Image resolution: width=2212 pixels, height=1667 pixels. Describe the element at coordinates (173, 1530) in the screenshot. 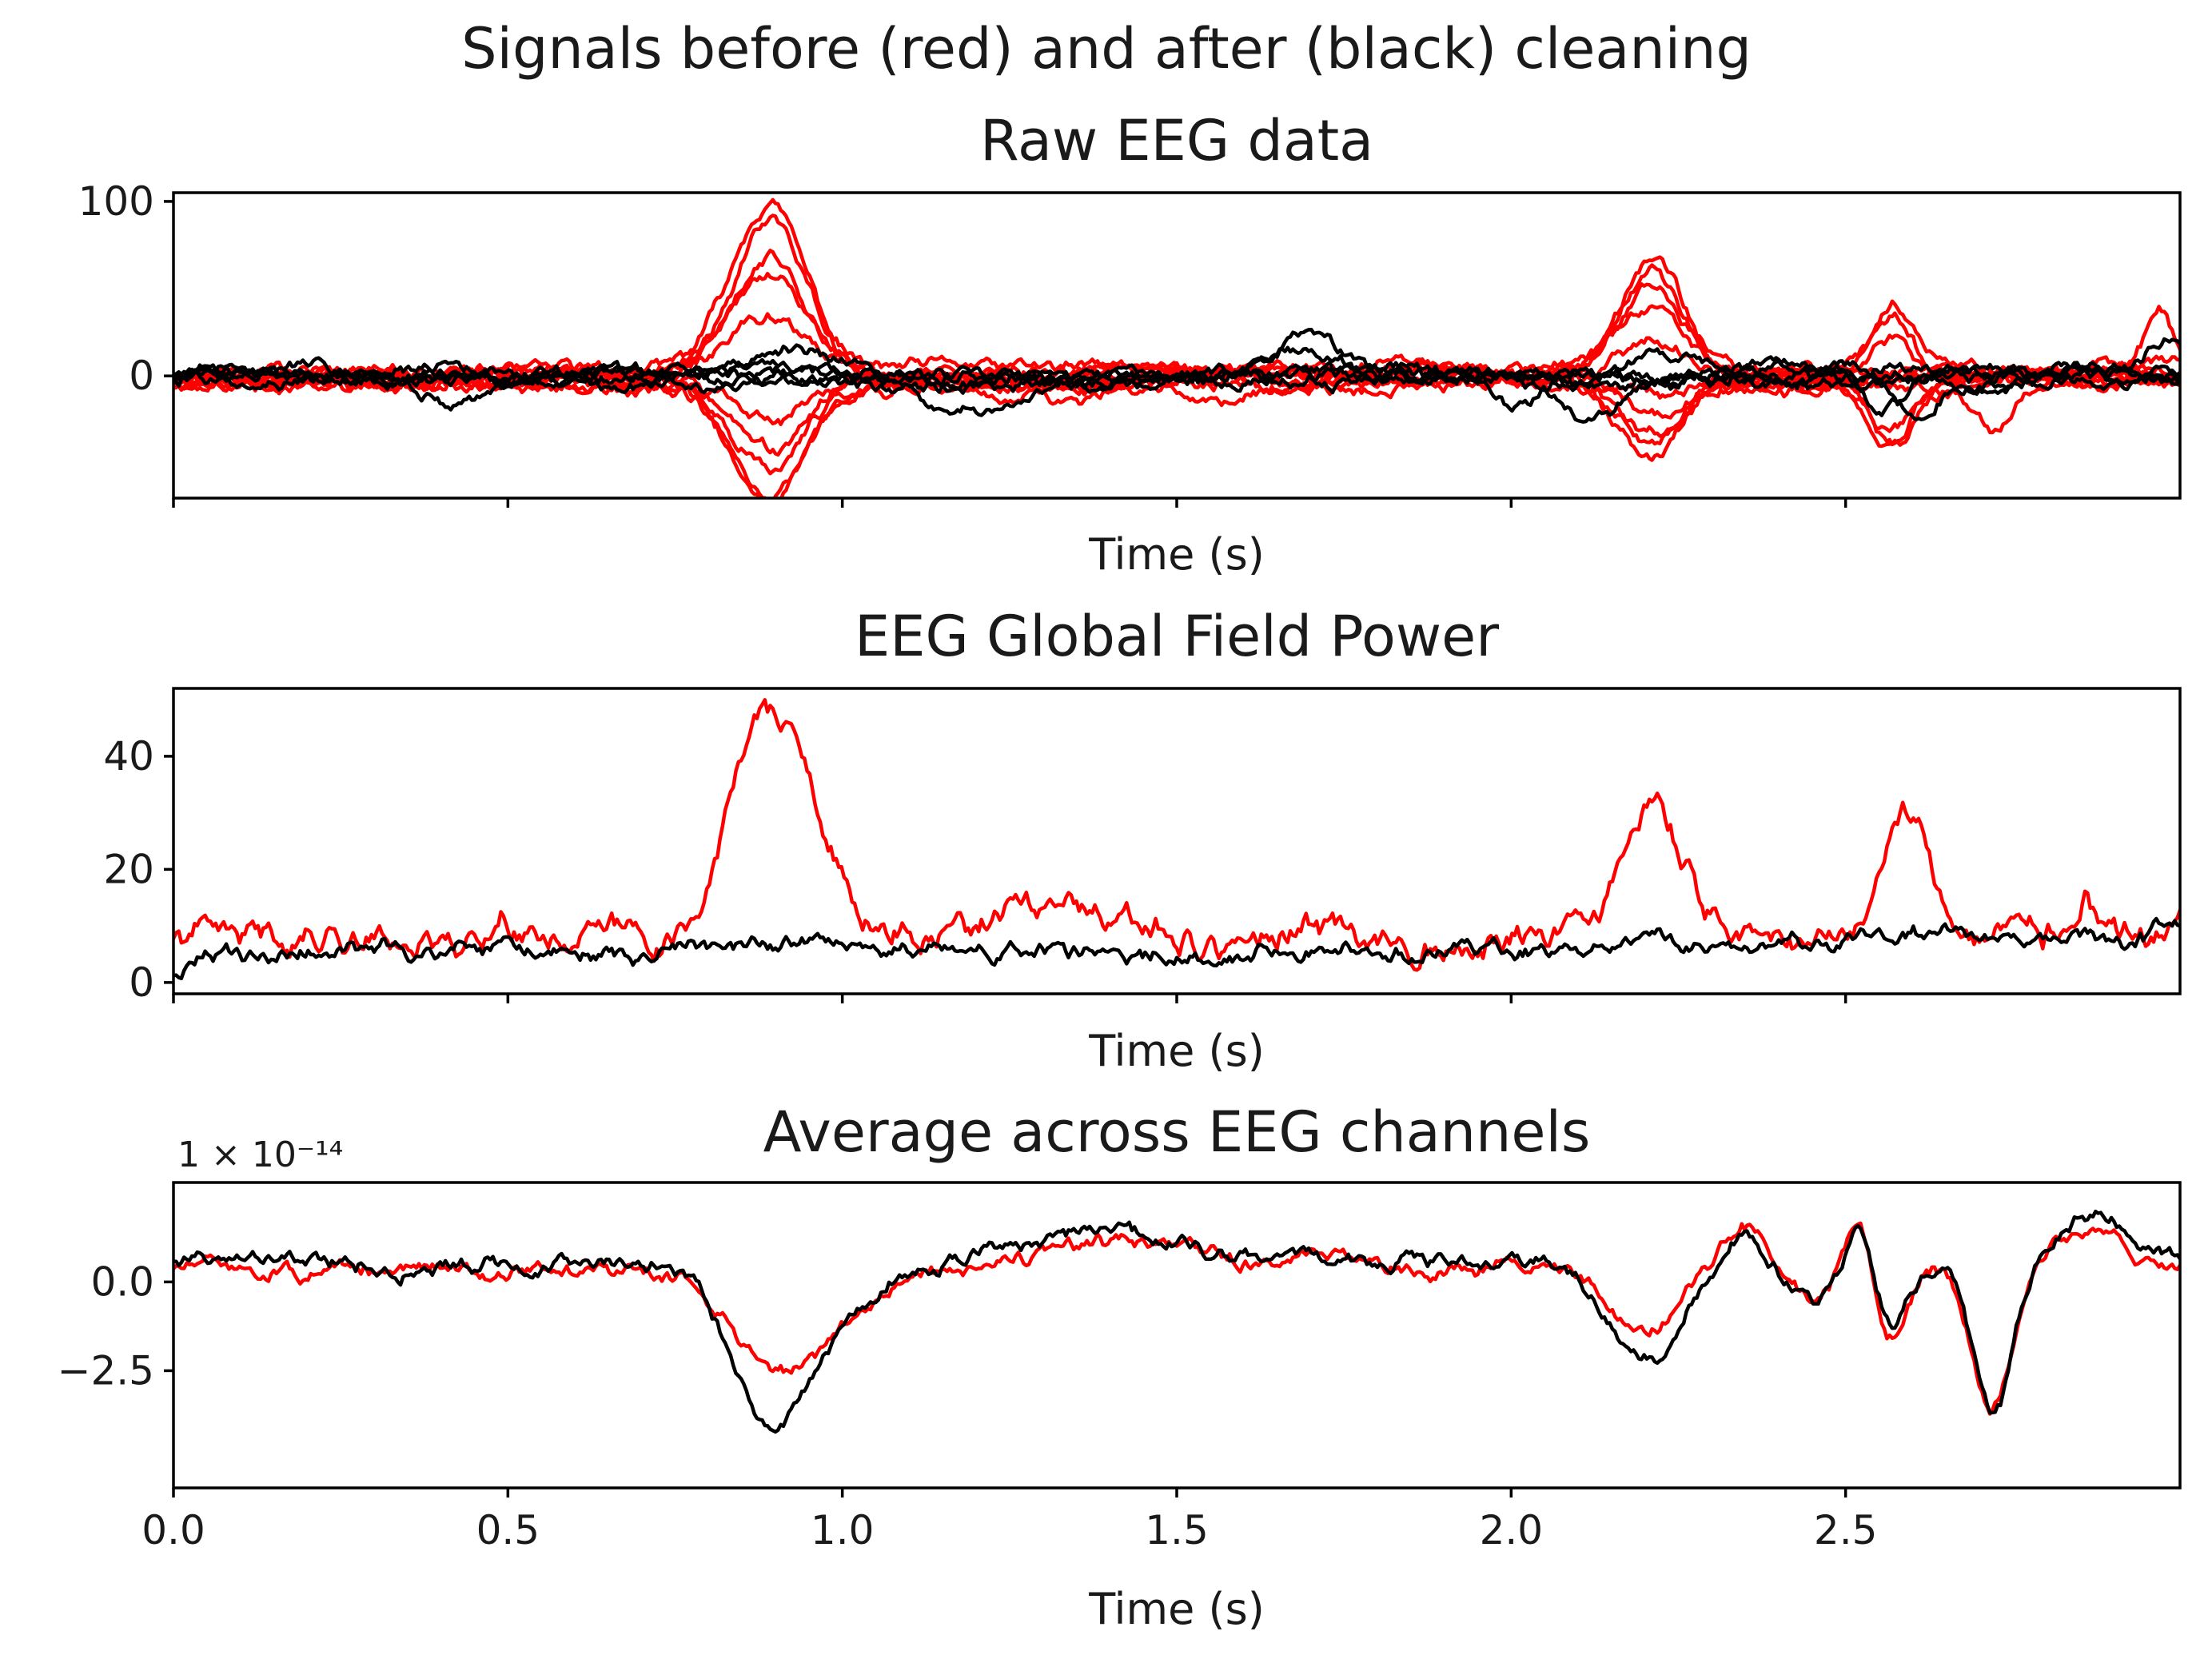

I see `x-tick-label: 0.0` at that location.